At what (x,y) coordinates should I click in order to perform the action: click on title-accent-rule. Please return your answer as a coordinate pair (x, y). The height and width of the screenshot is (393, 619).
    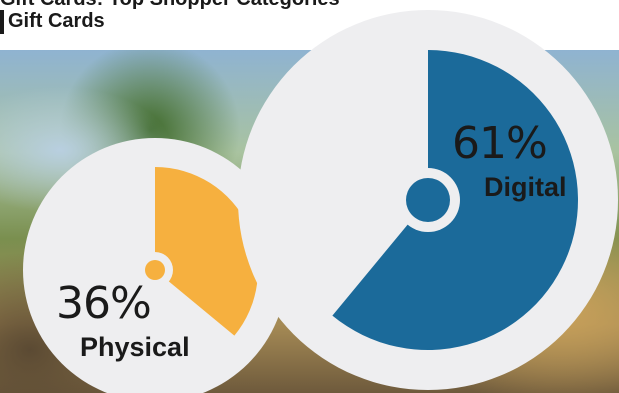
    Looking at the image, I should click on (2, 22).